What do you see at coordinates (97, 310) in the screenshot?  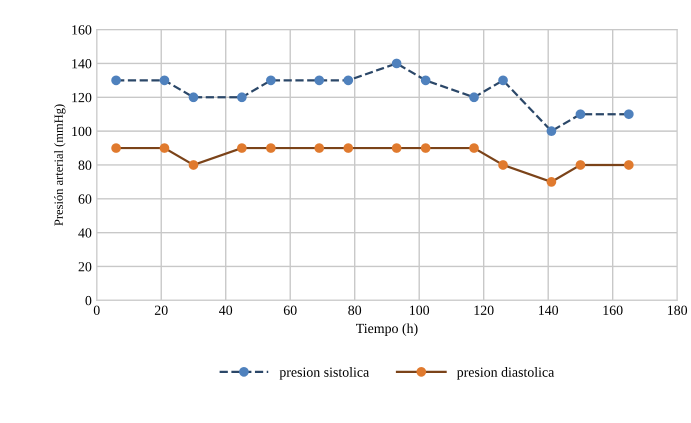 I see `x-tick-label: 0` at bounding box center [97, 310].